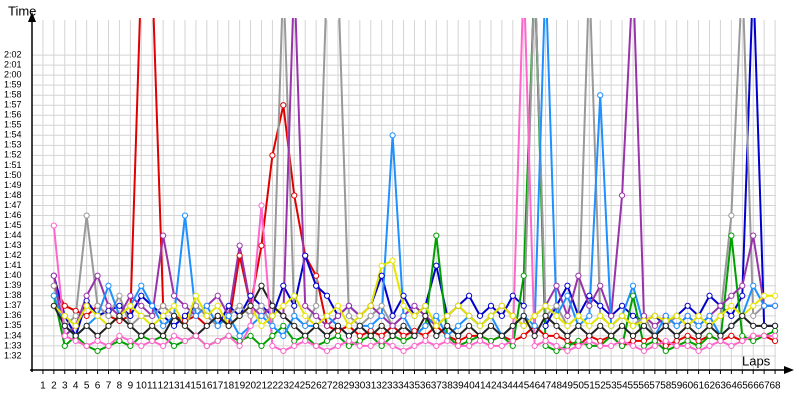 The image size is (800, 400). I want to click on y-tick-label: 1:44, so click(13, 235).